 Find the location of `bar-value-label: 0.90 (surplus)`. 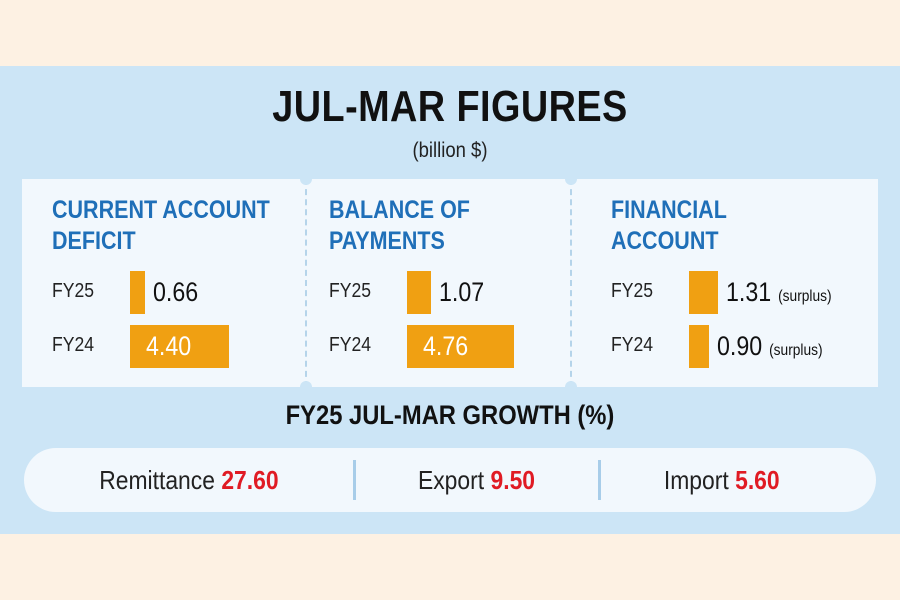

bar-value-label: 0.90 (surplus) is located at coordinates (770, 348).